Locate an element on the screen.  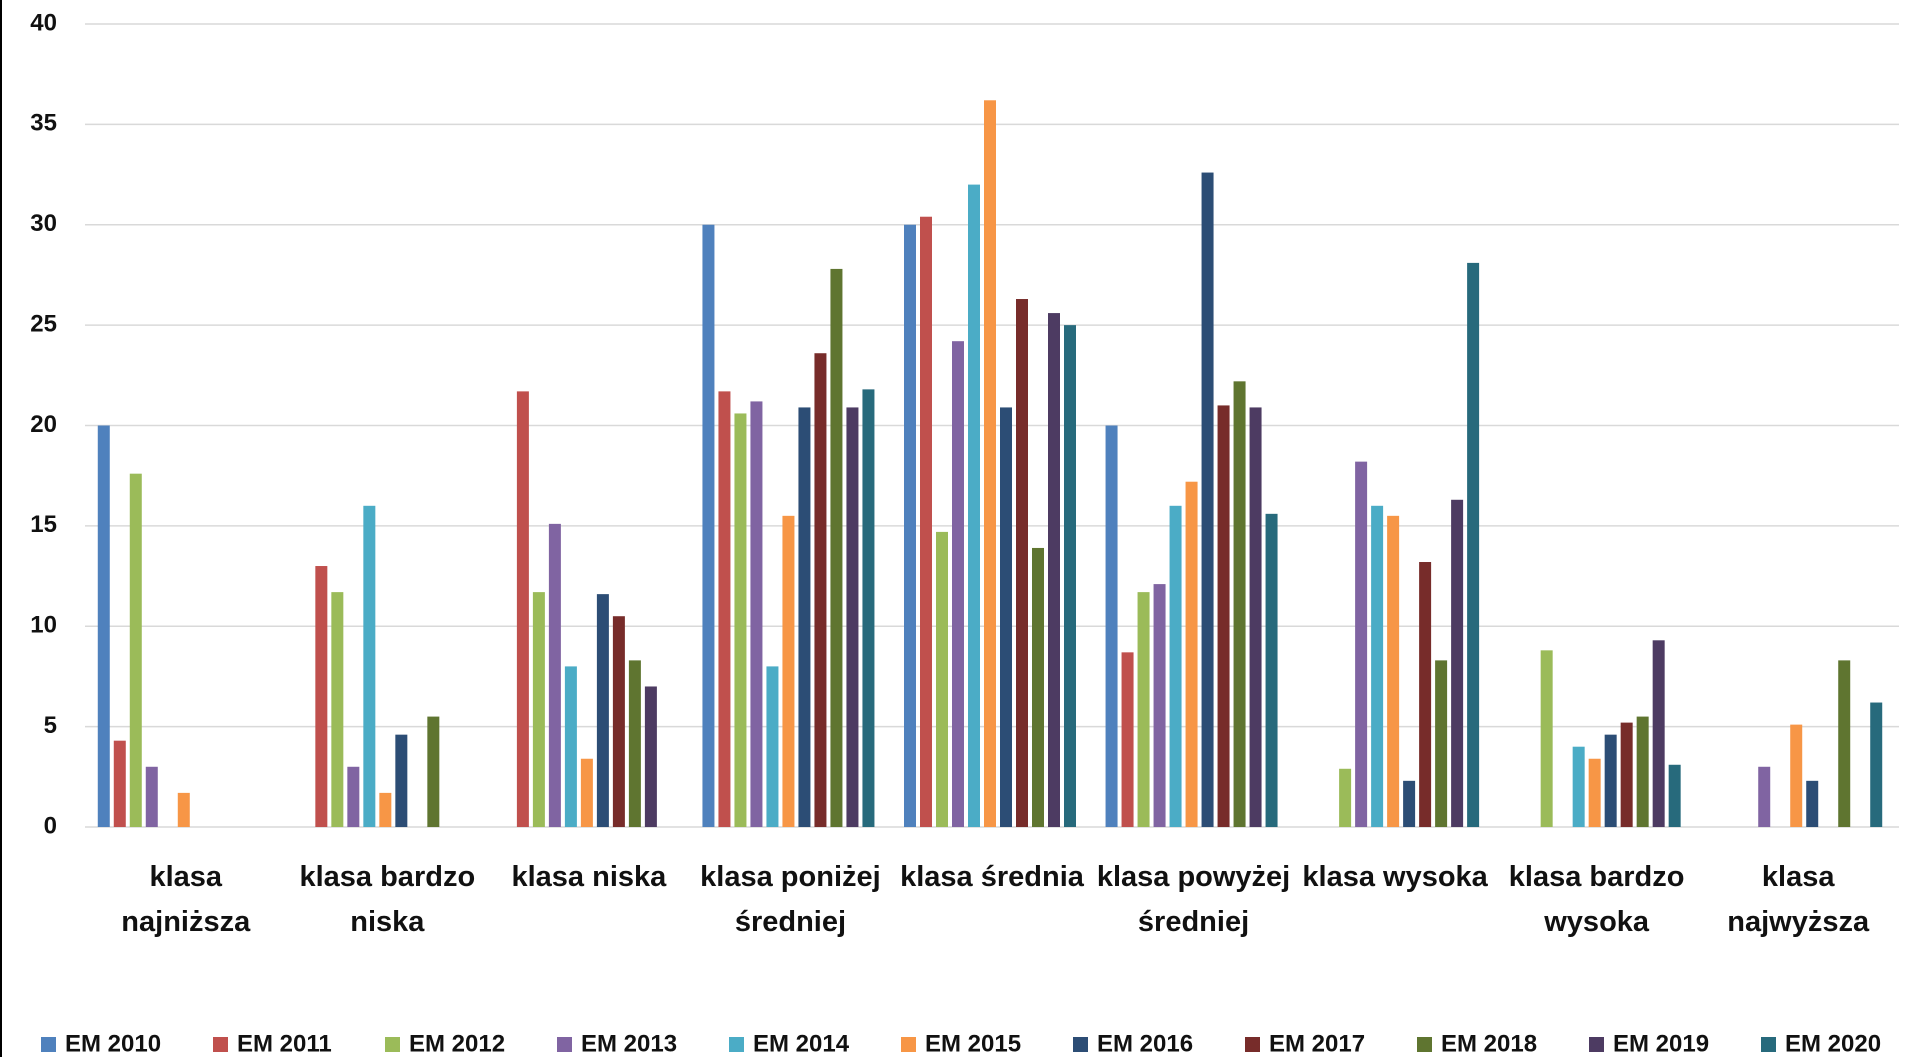
legend-label: EM 2014 is located at coordinates (801, 1043).